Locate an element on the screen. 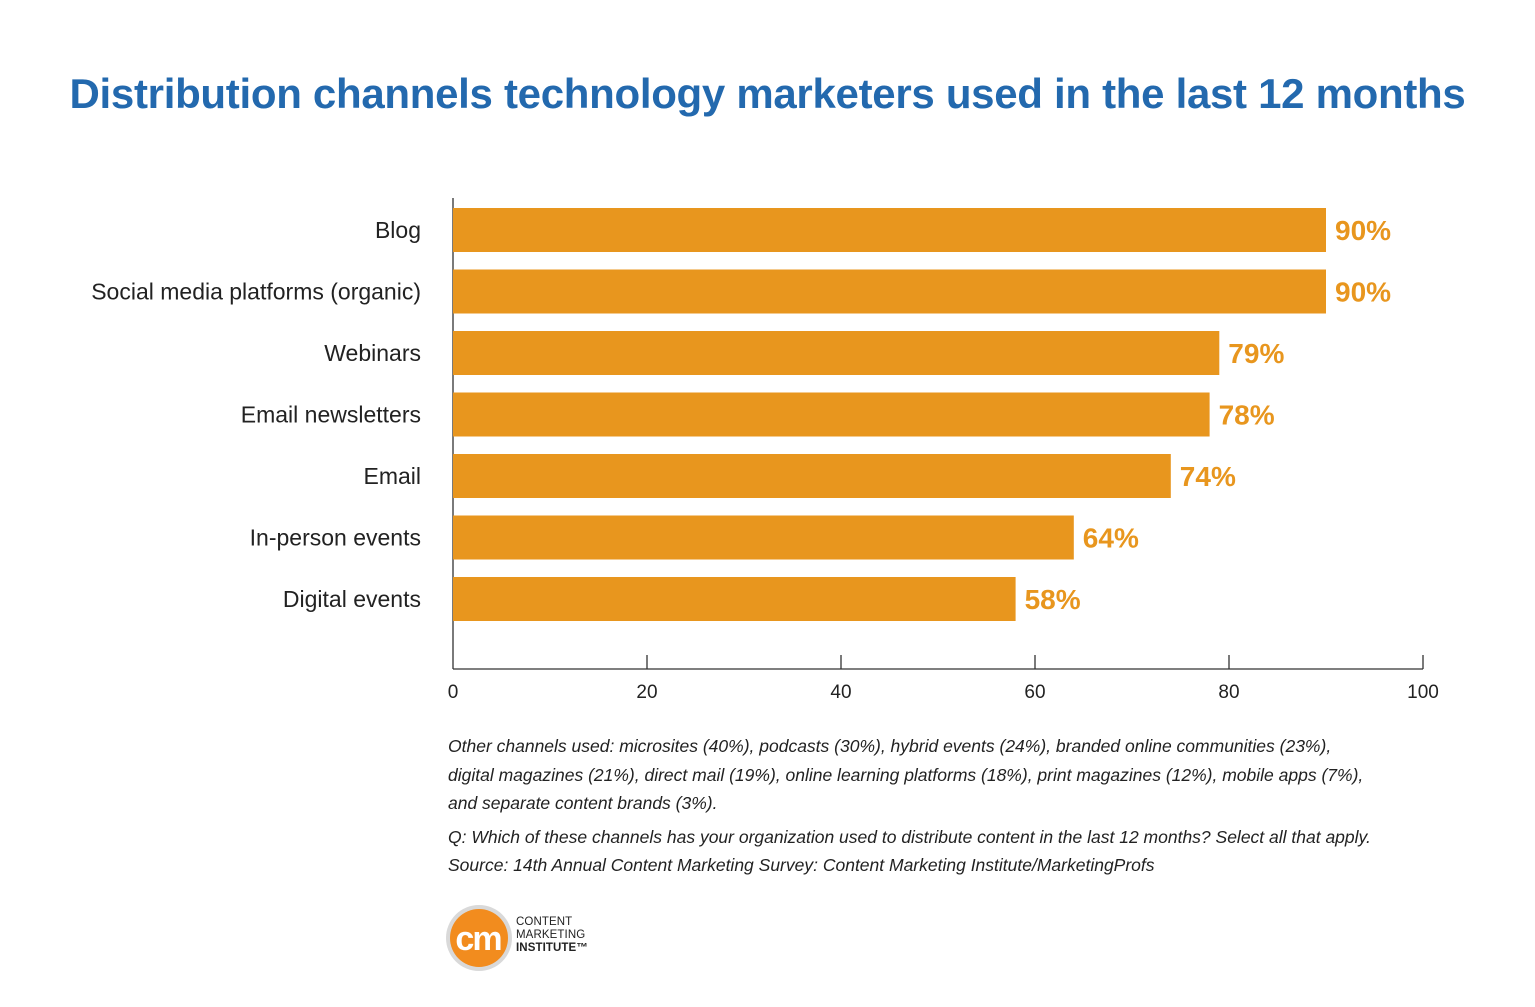 This screenshot has width=1535, height=1007. x-tick-label: 80 is located at coordinates (1228, 692).